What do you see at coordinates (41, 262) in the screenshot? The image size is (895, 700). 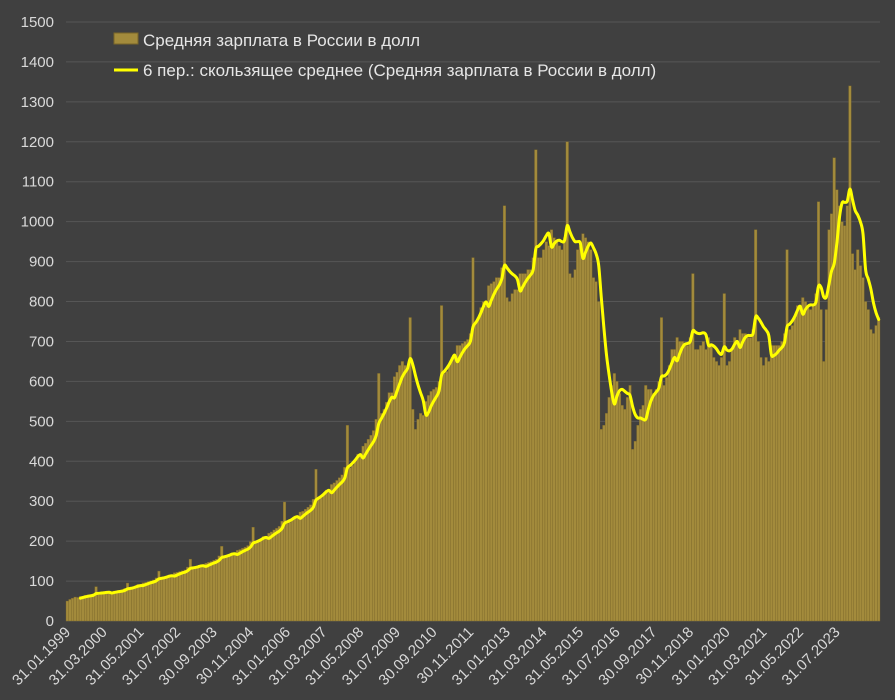 I see `y-tick-label: 900` at bounding box center [41, 262].